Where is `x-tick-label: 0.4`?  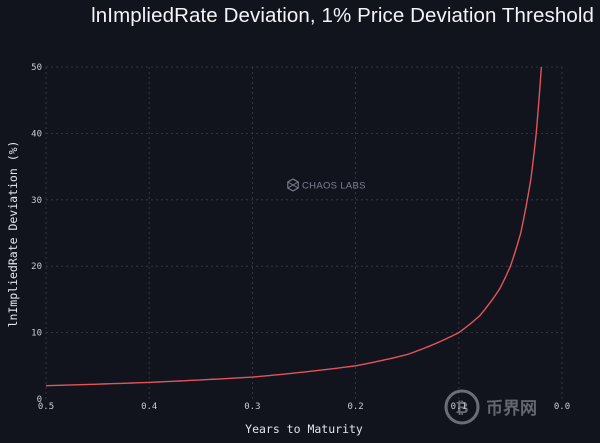
x-tick-label: 0.4 is located at coordinates (149, 407).